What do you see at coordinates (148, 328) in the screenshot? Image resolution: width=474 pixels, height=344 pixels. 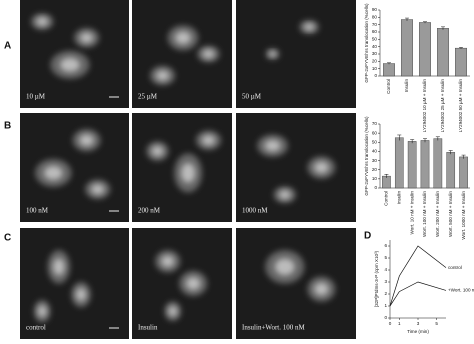 I see `image-label: Insulin` at bounding box center [148, 328].